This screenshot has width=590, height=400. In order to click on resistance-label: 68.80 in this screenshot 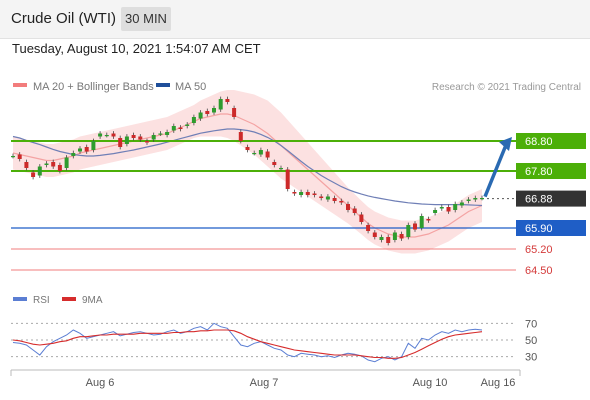, I will do `click(539, 142)`.